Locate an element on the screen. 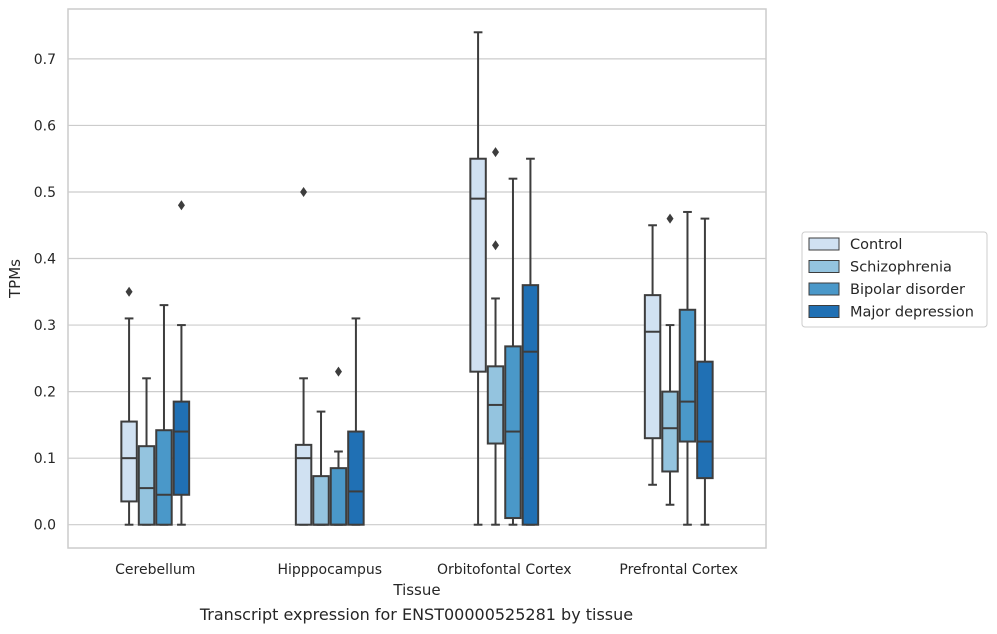 The width and height of the screenshot is (997, 634). x-tick-label: Hipppocampus is located at coordinates (329, 570).